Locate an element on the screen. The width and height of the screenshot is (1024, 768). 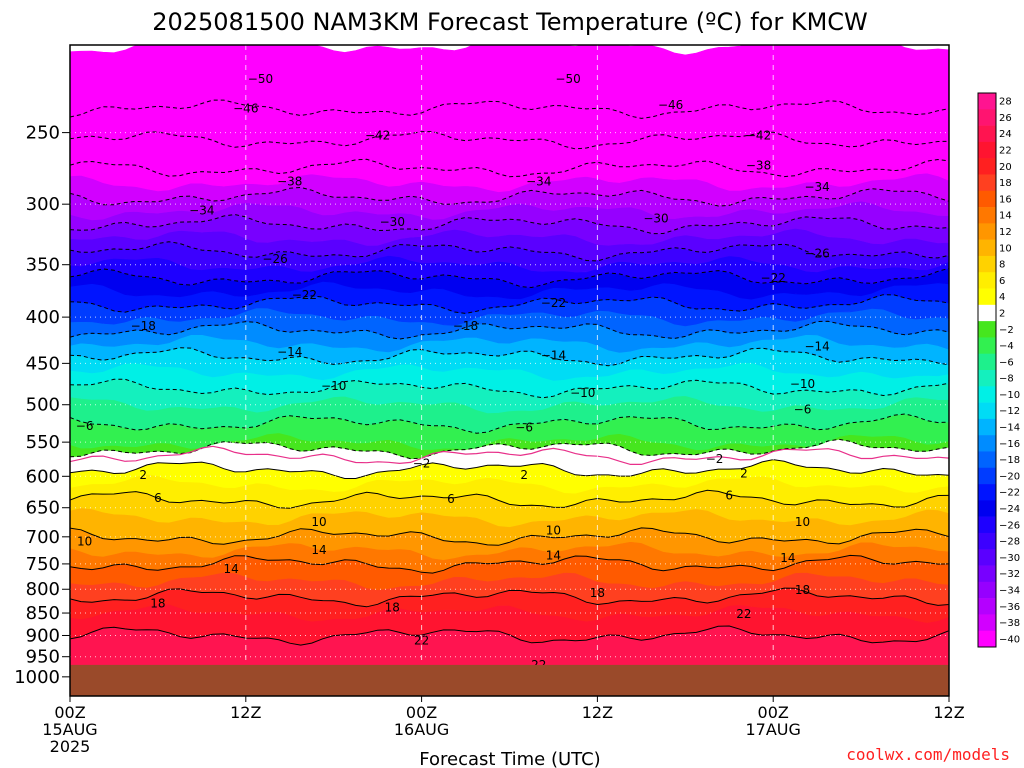
x-tick-label-48-1: 17AUG is located at coordinates (772, 729).